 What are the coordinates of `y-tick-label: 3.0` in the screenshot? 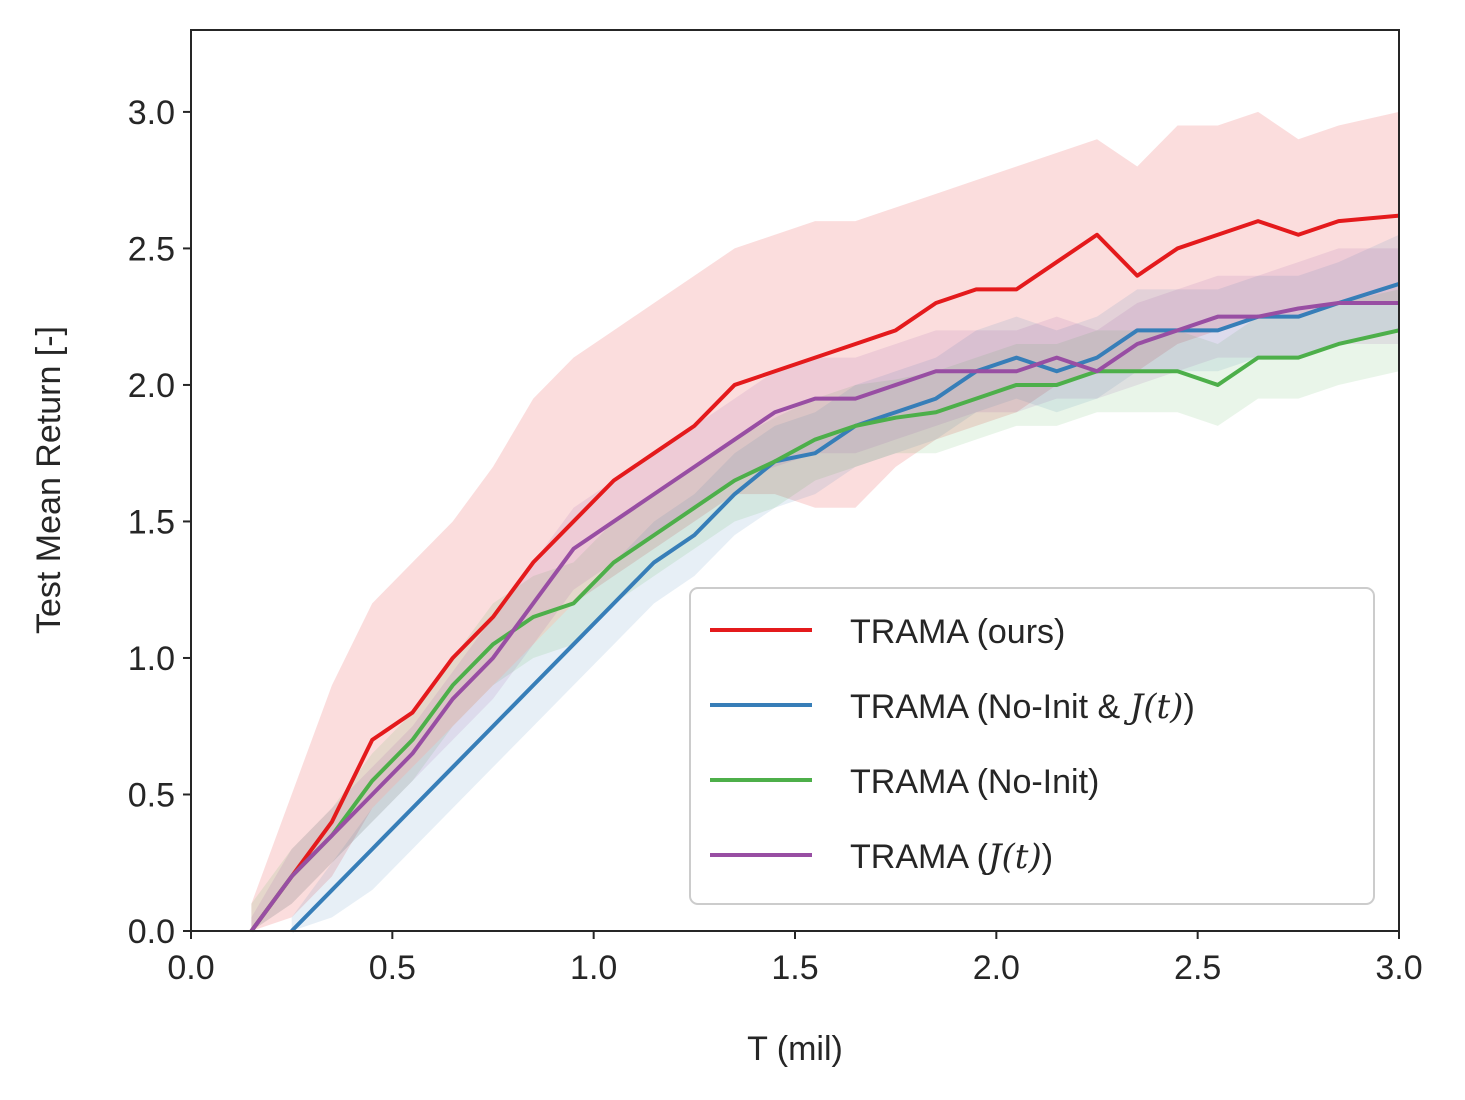 It's located at (151, 113).